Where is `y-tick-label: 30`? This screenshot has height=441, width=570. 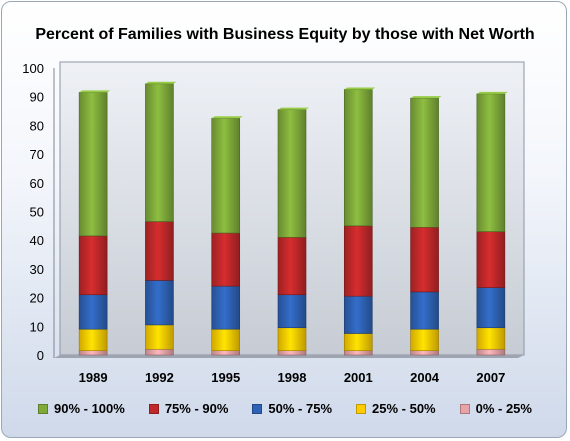
y-tick-label: 30 is located at coordinates (37, 269).